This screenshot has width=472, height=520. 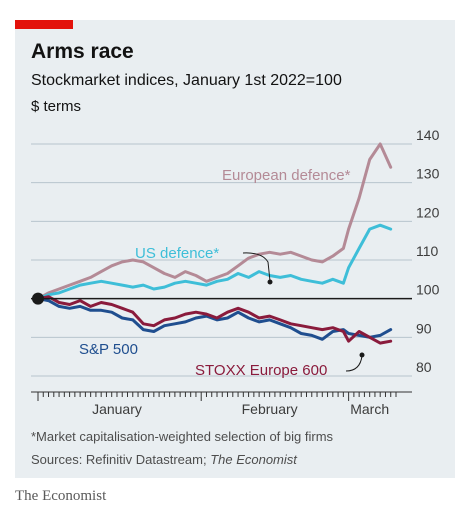 What do you see at coordinates (82, 51) in the screenshot?
I see `chart-title: Arms race` at bounding box center [82, 51].